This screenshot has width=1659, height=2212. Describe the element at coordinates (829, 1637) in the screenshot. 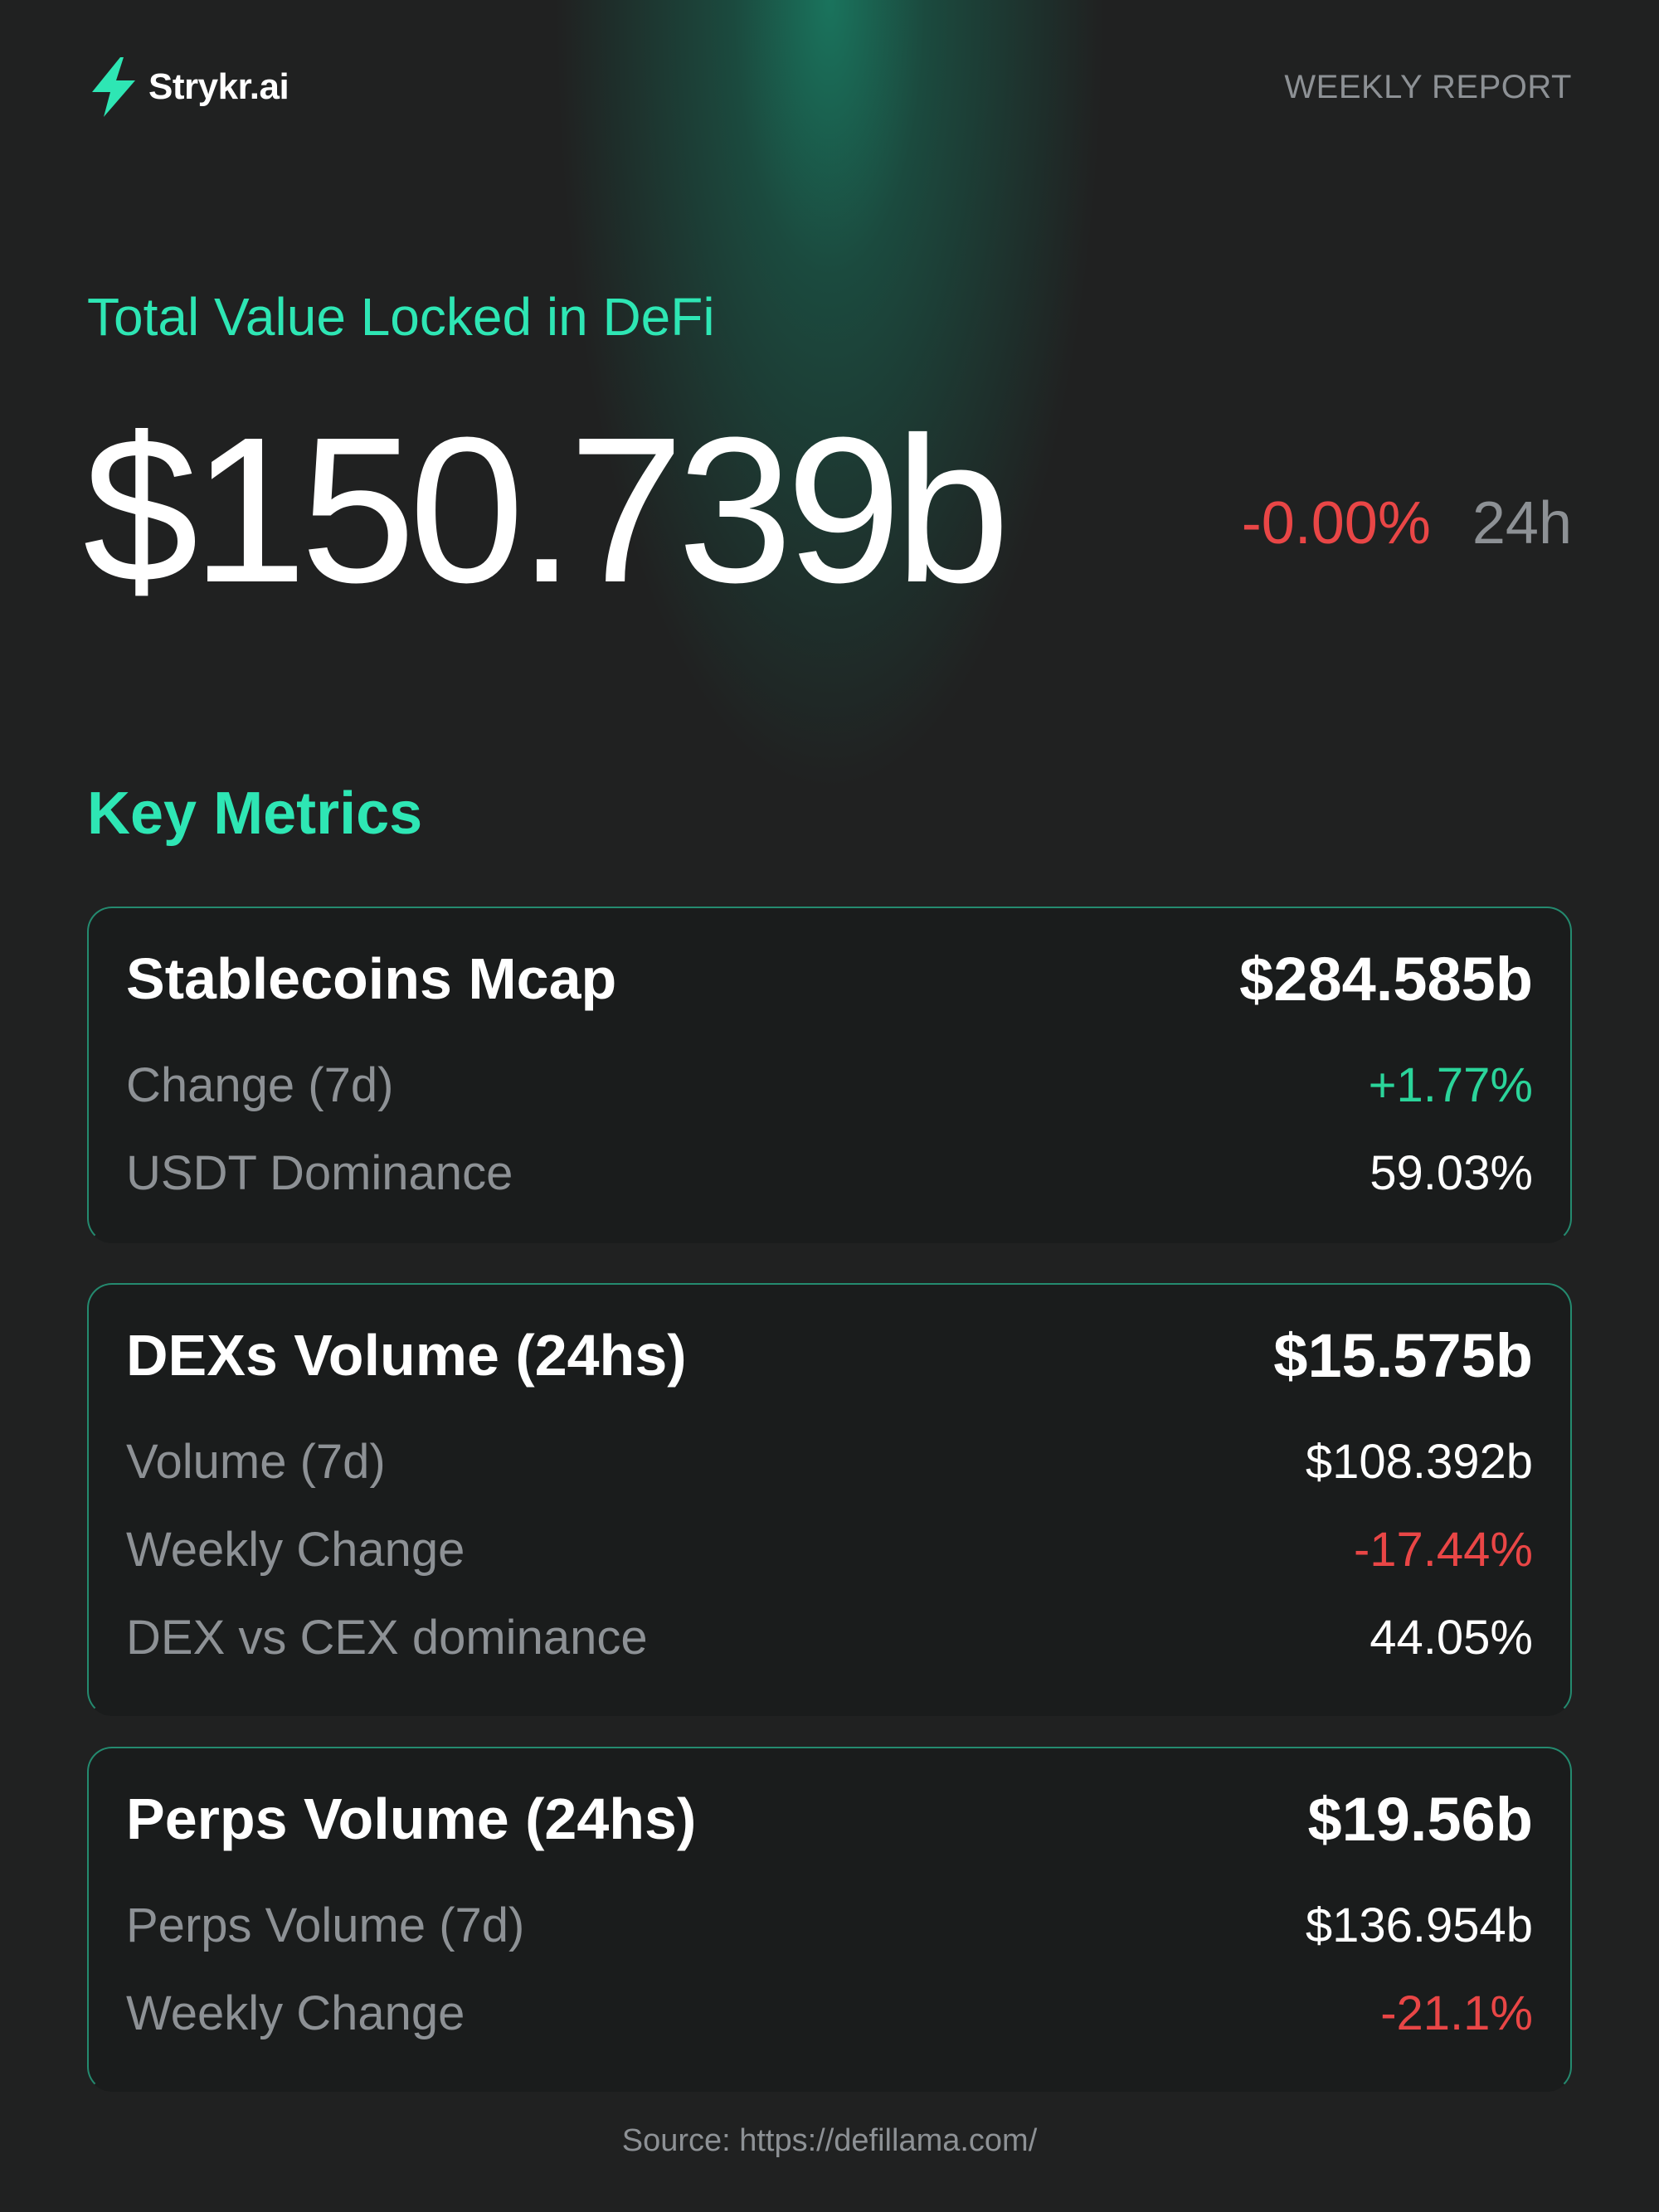

I see `metric-row: DEX vs CEX dominance 44.05%` at that location.